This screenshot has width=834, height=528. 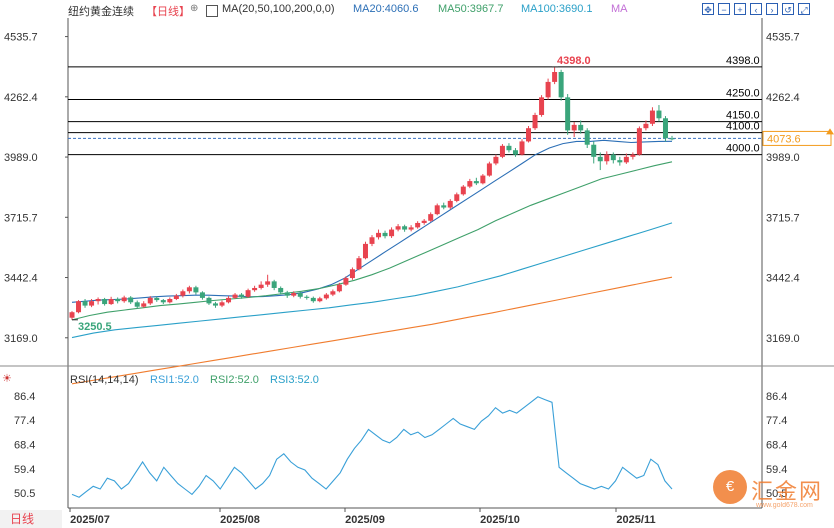 What do you see at coordinates (24, 397) in the screenshot?
I see `rsi-tick-left: 86.4` at bounding box center [24, 397].